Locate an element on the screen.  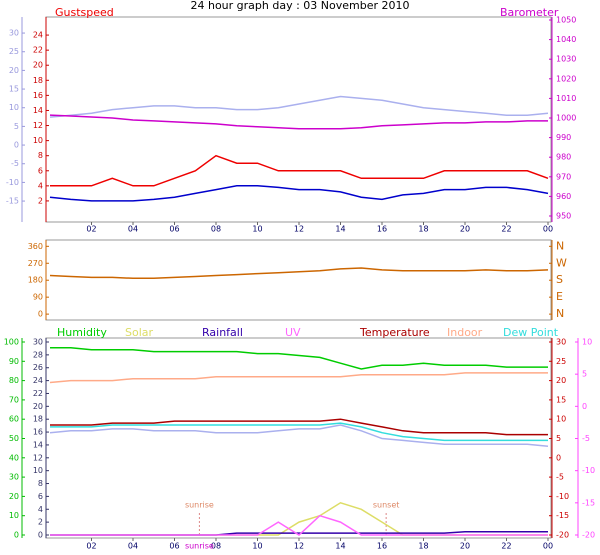
y-tick-label: 28 is located at coordinates (38, 354).